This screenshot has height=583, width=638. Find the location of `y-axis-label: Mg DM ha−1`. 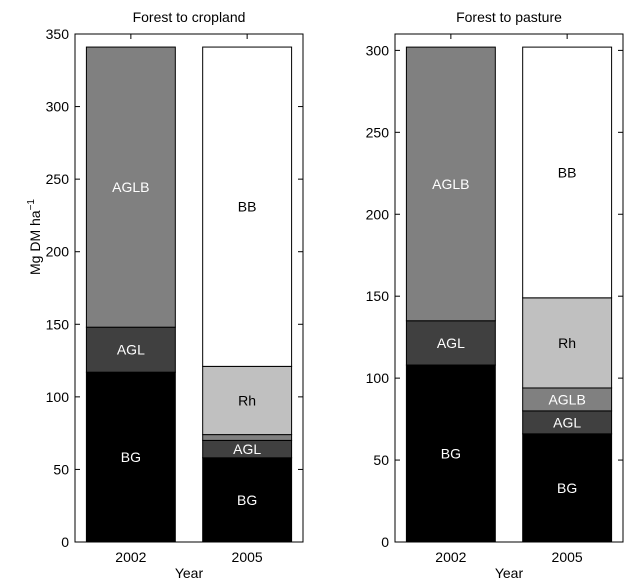

y-axis-label: Mg DM ha−1 is located at coordinates (34, 237).